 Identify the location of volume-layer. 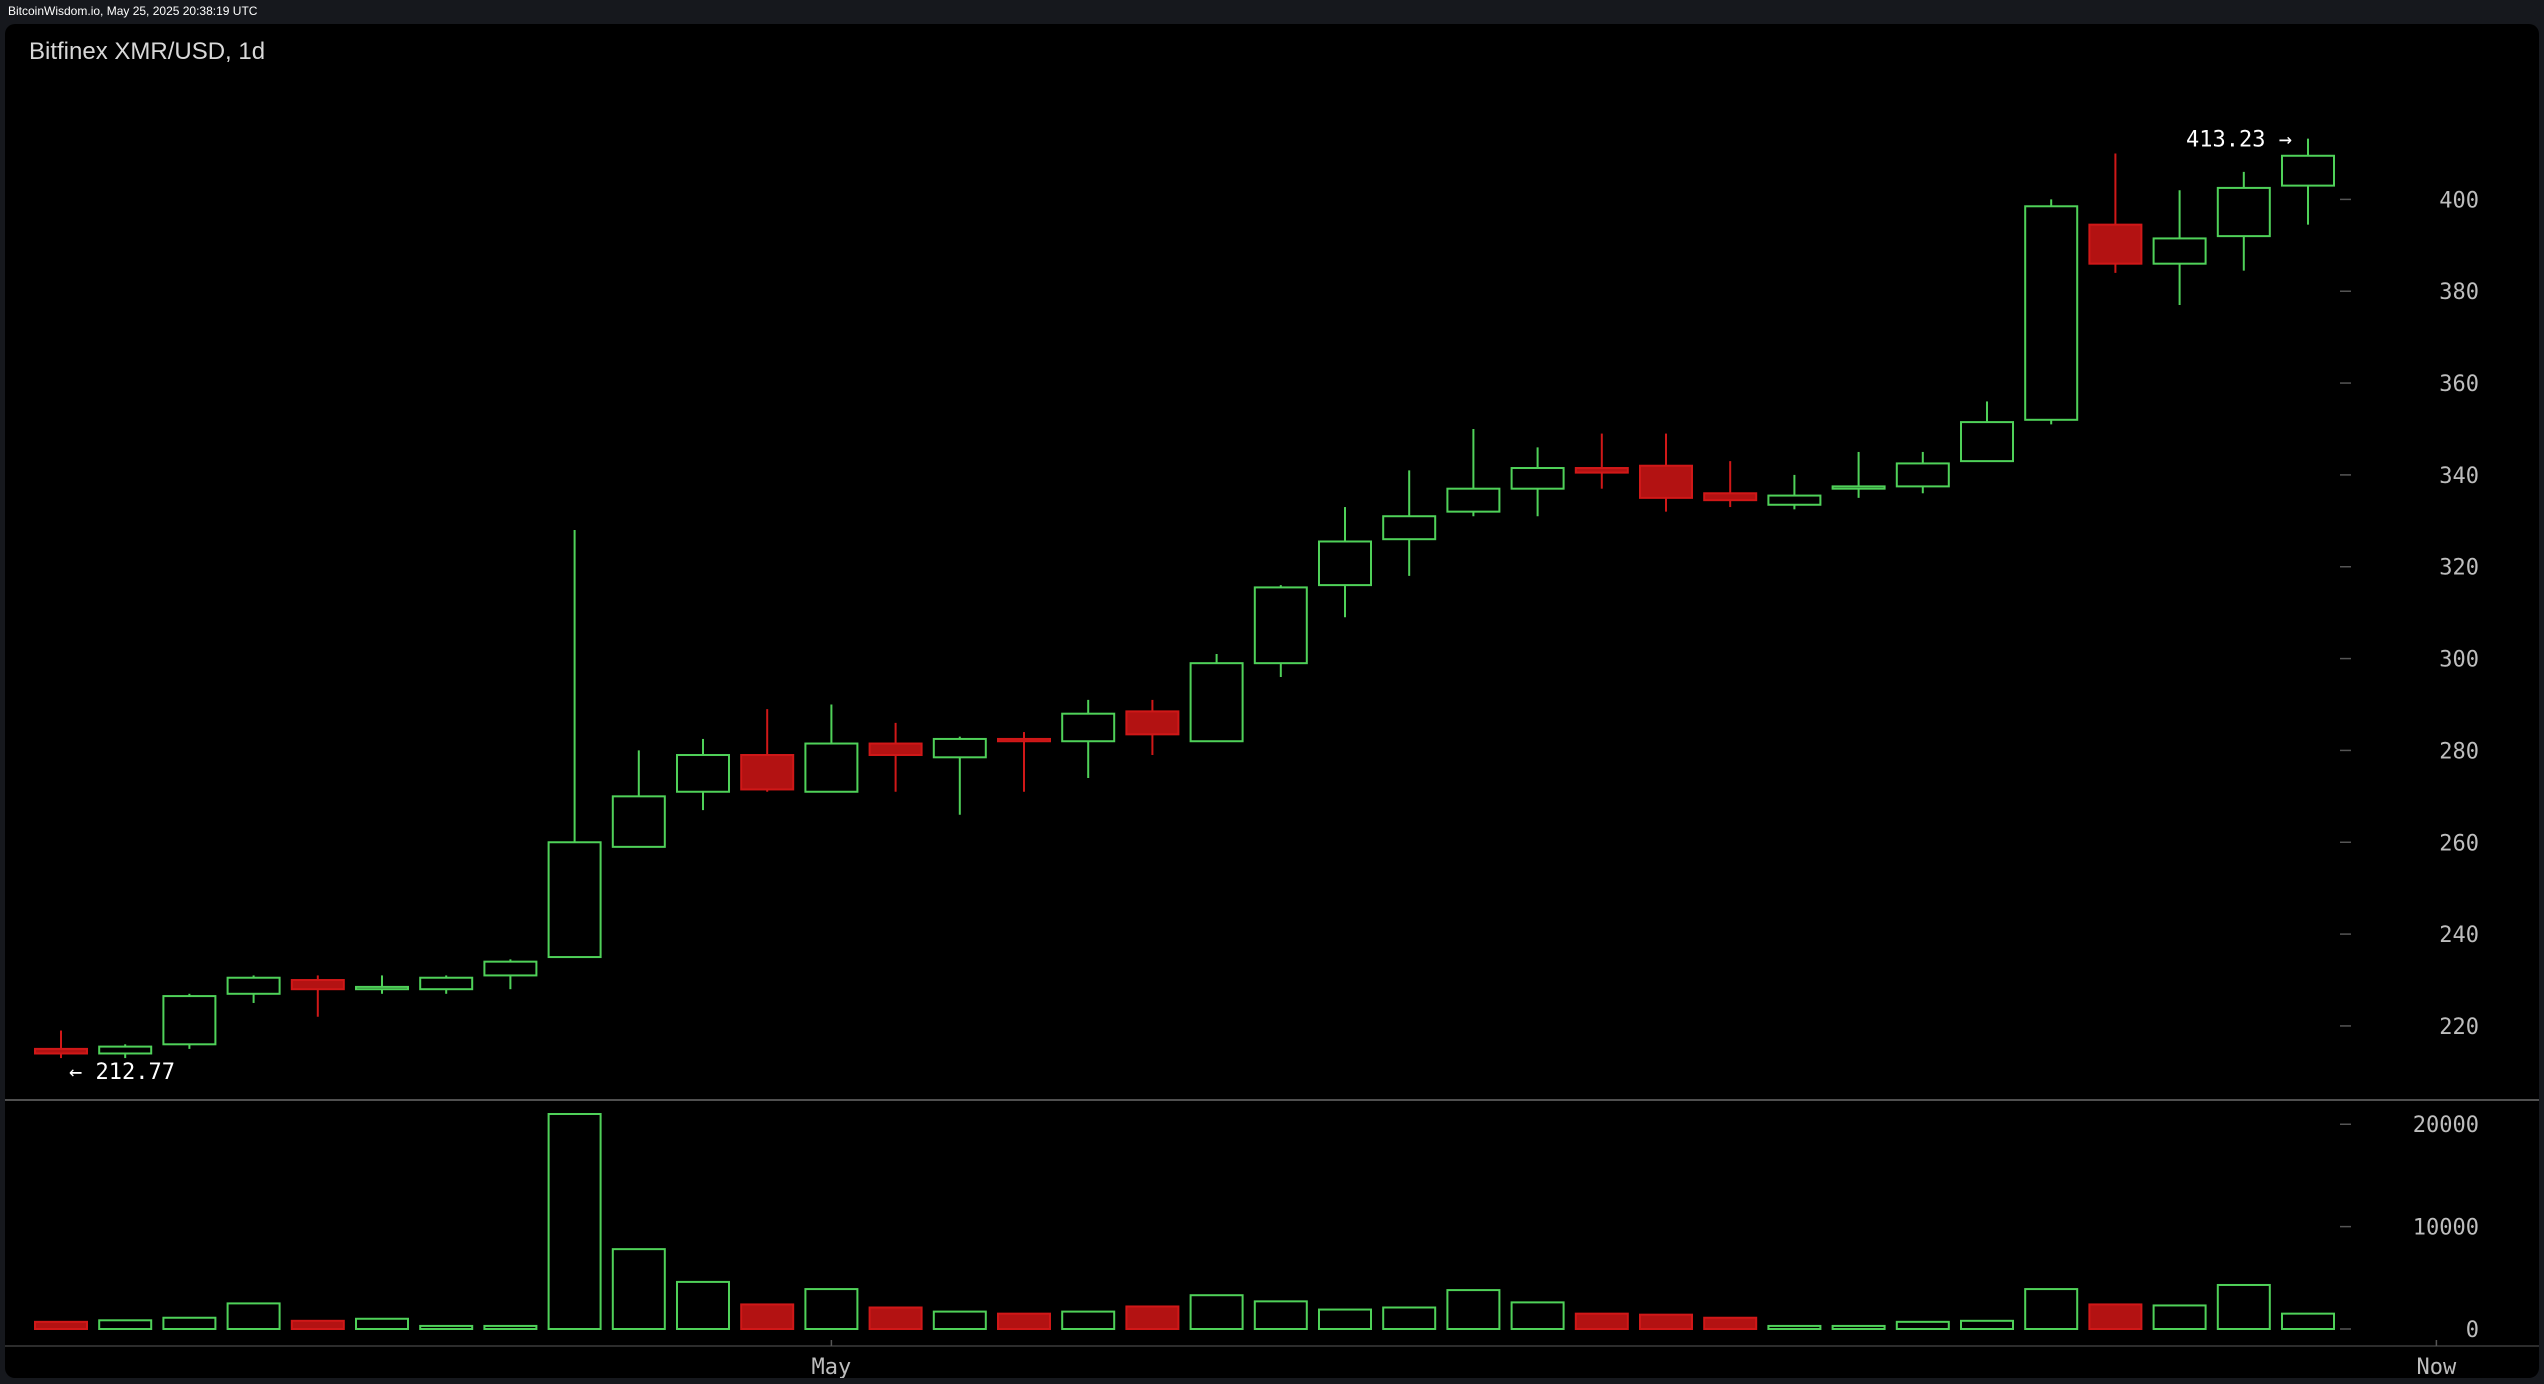
(1184, 1222).